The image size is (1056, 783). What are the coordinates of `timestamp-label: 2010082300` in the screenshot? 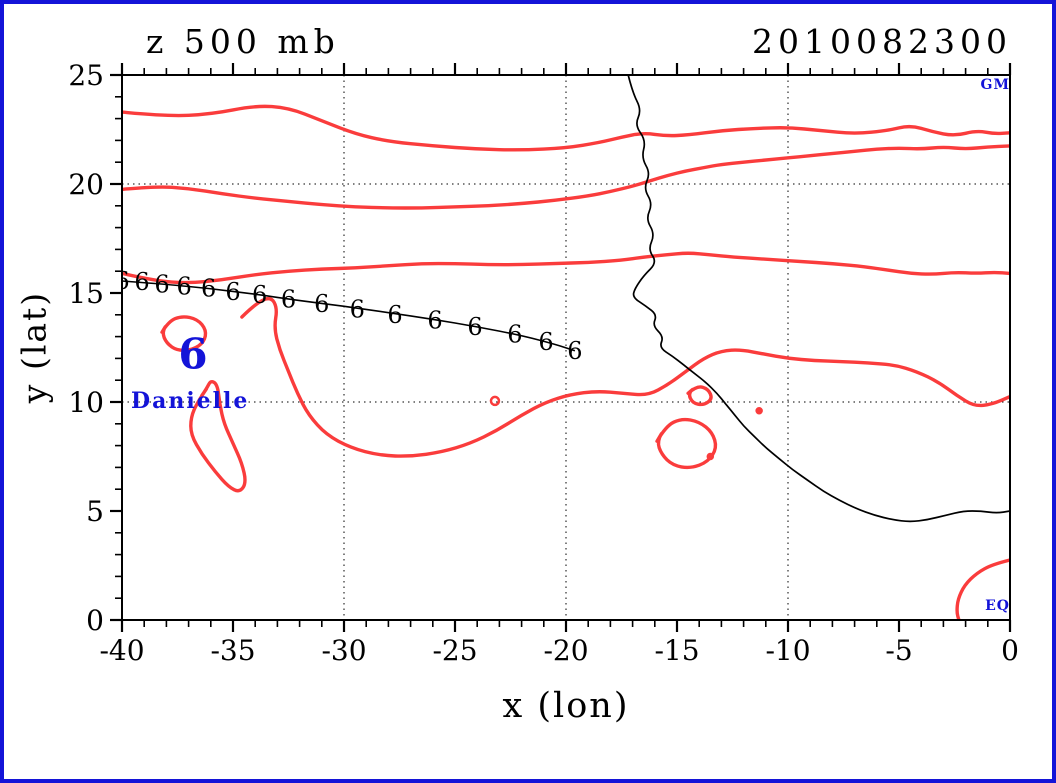 It's located at (882, 41).